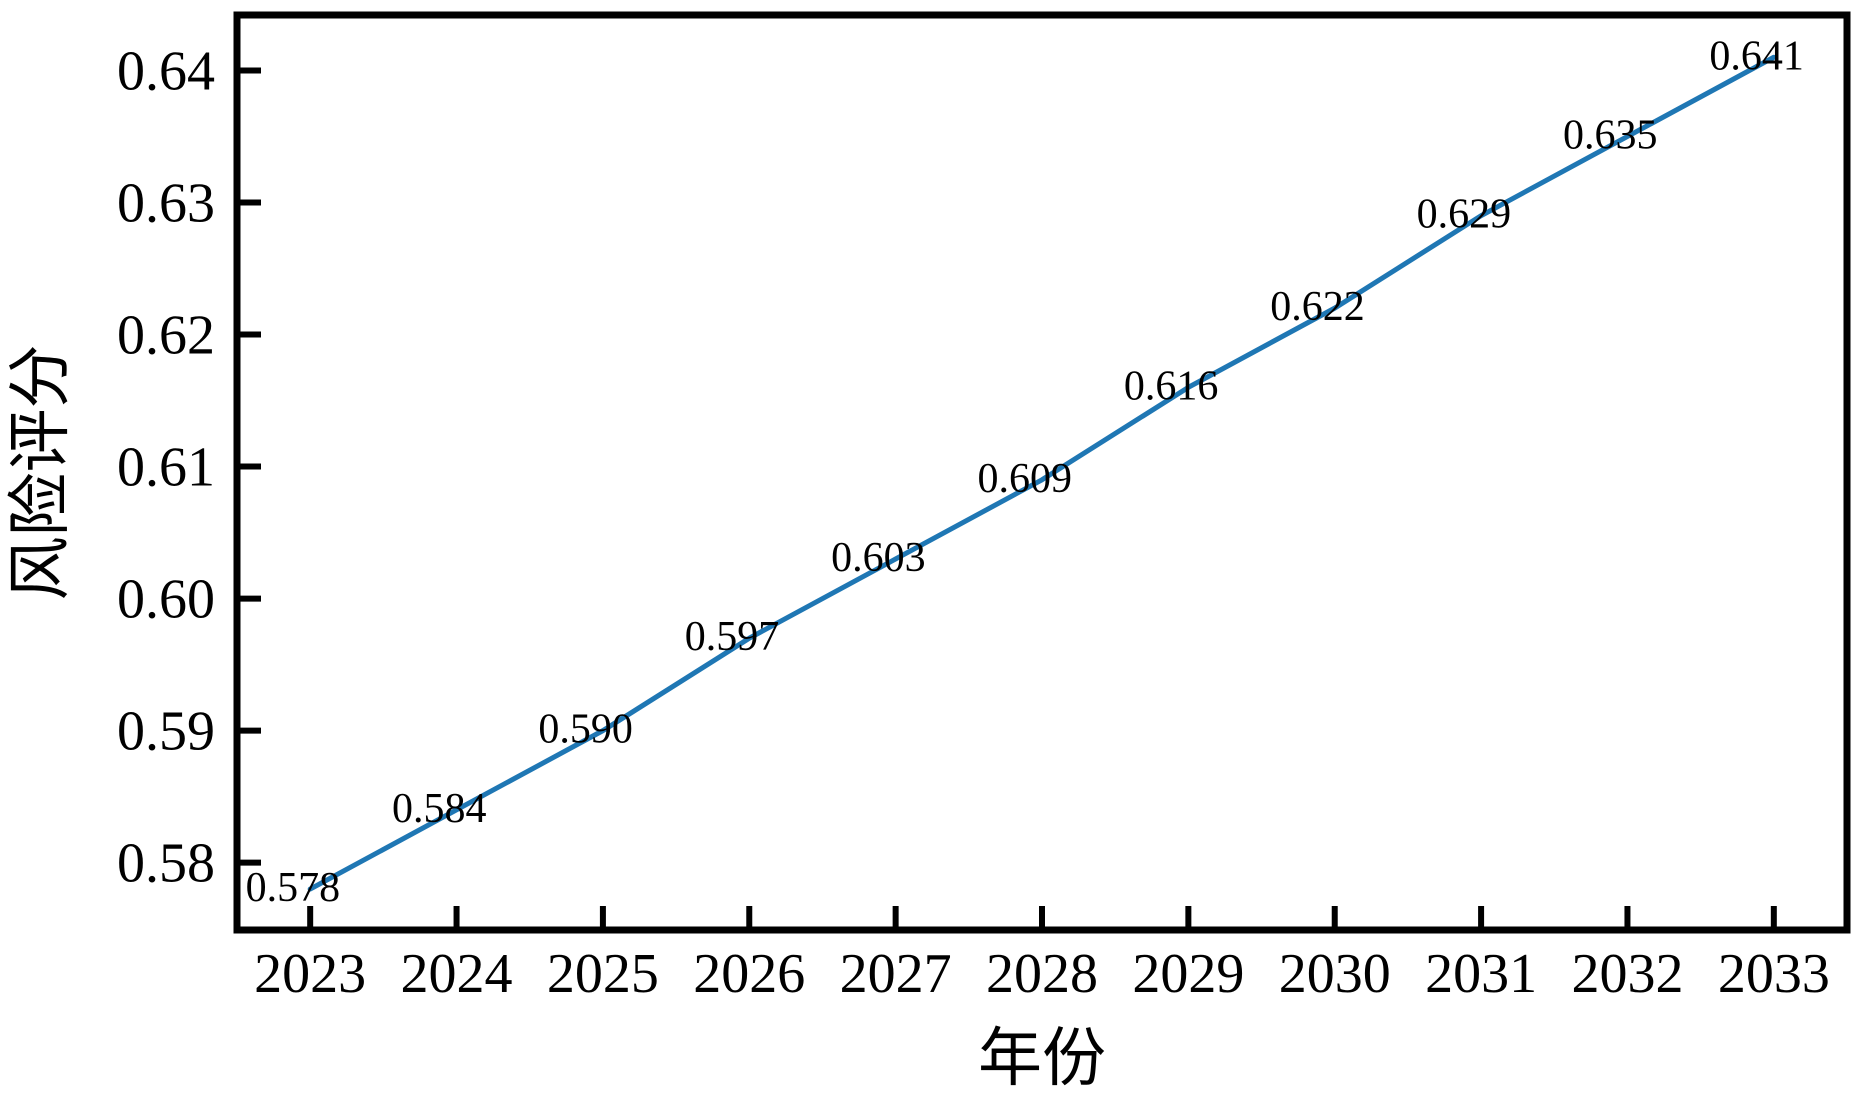 Image resolution: width=1866 pixels, height=1113 pixels. What do you see at coordinates (878, 558) in the screenshot?
I see `data-point-label: 0.603` at bounding box center [878, 558].